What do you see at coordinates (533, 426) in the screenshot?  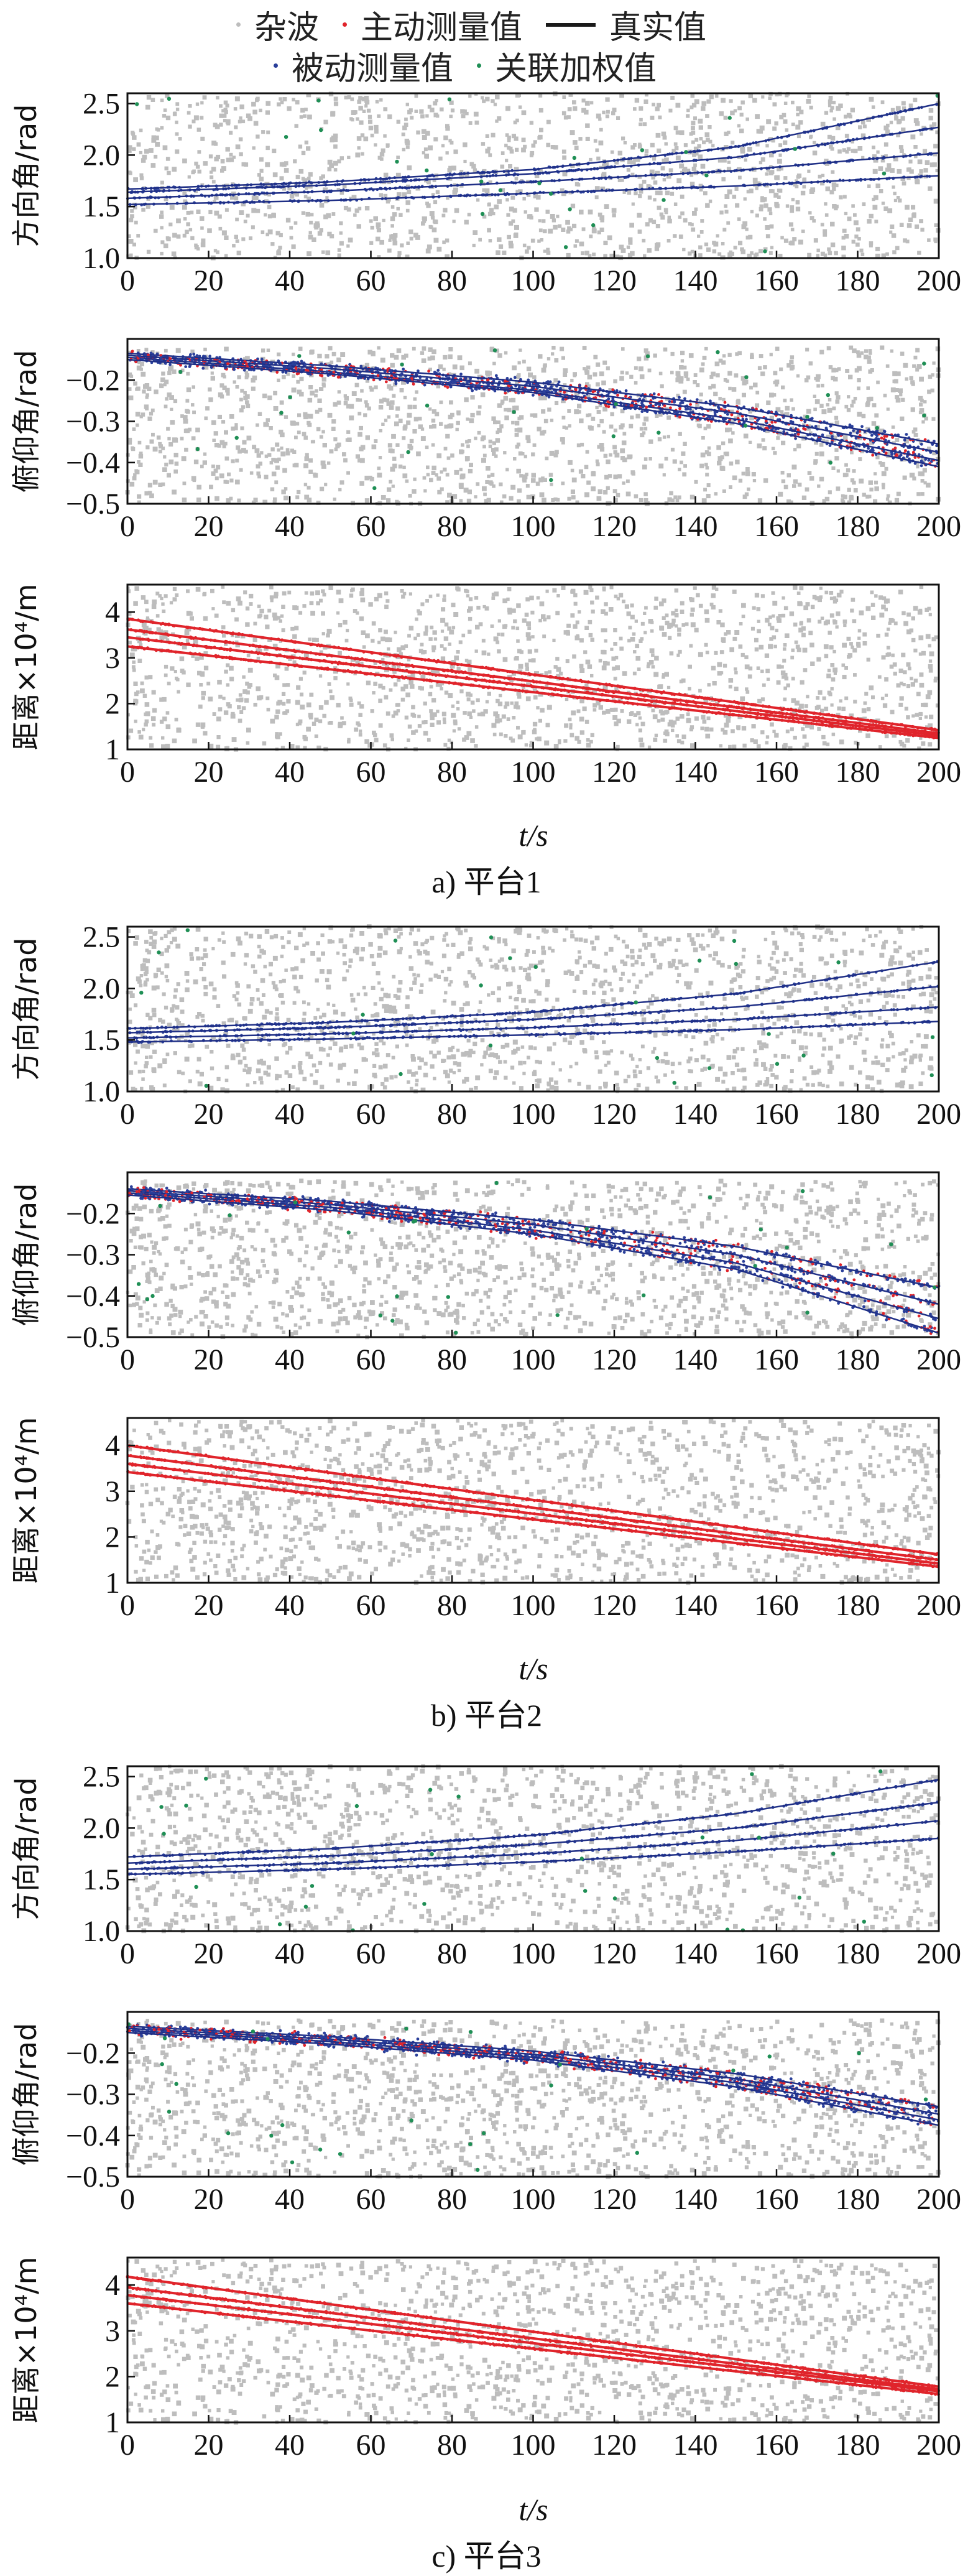 I see `clutter-points` at bounding box center [533, 426].